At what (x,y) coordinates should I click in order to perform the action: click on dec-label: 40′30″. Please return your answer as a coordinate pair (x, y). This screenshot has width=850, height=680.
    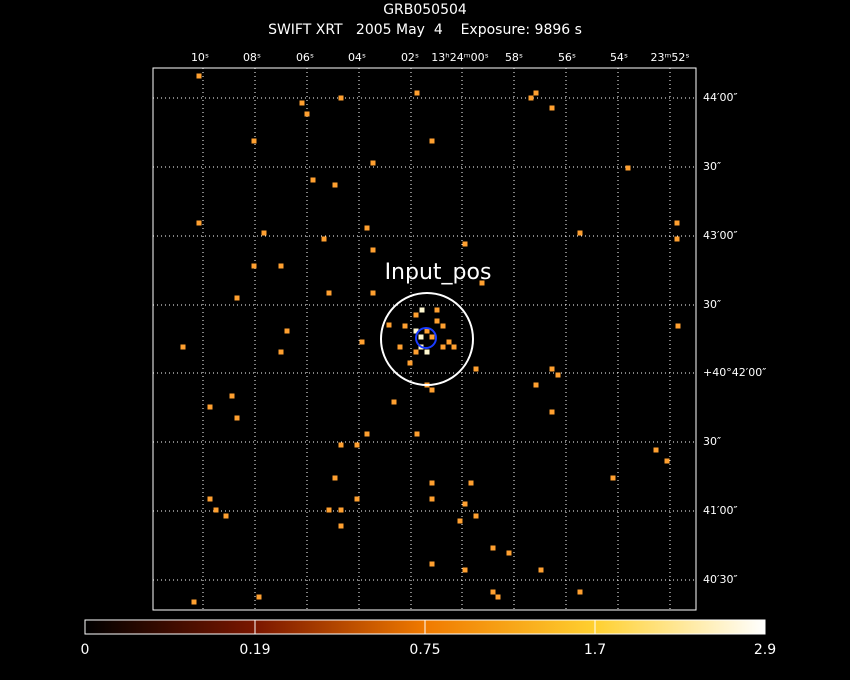
    Looking at the image, I should click on (720, 579).